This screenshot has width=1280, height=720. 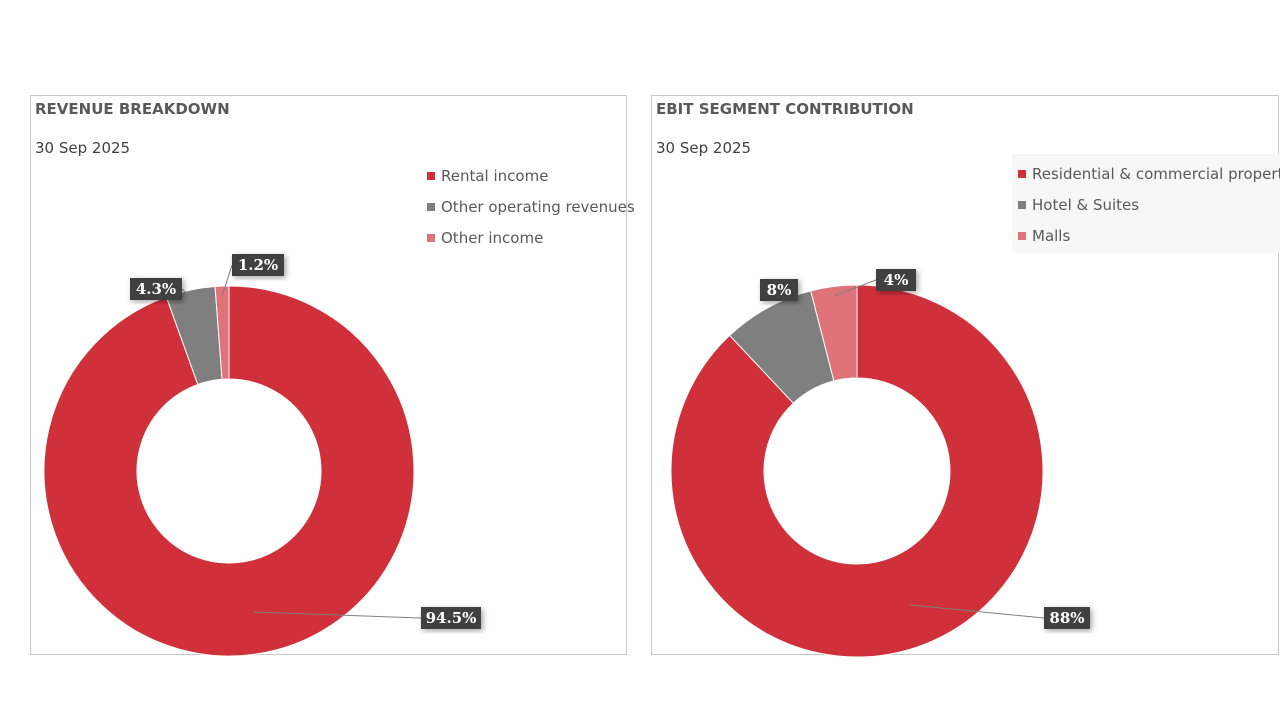 I want to click on legend-label: Hotel & Suites, so click(x=1086, y=204).